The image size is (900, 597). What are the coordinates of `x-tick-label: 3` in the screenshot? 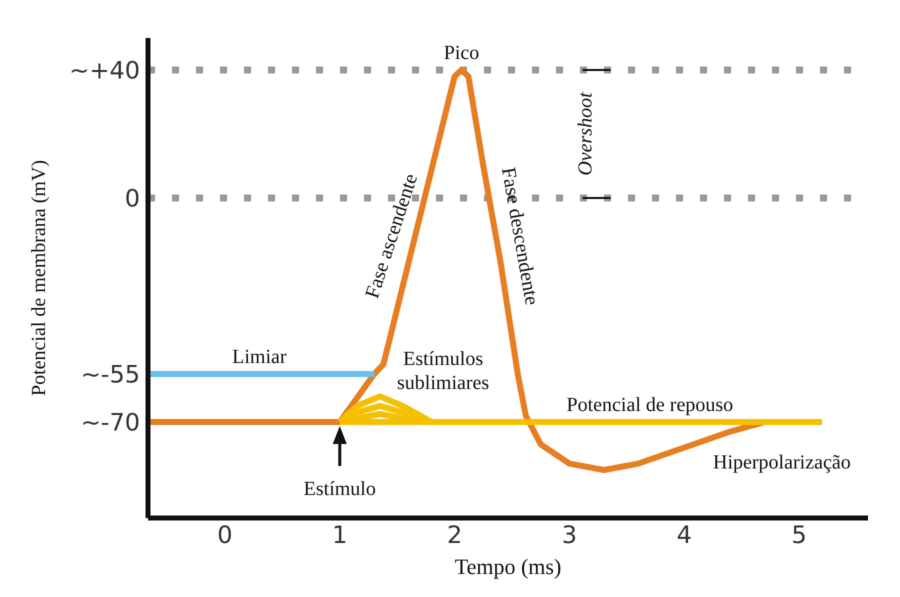 It's located at (570, 535).